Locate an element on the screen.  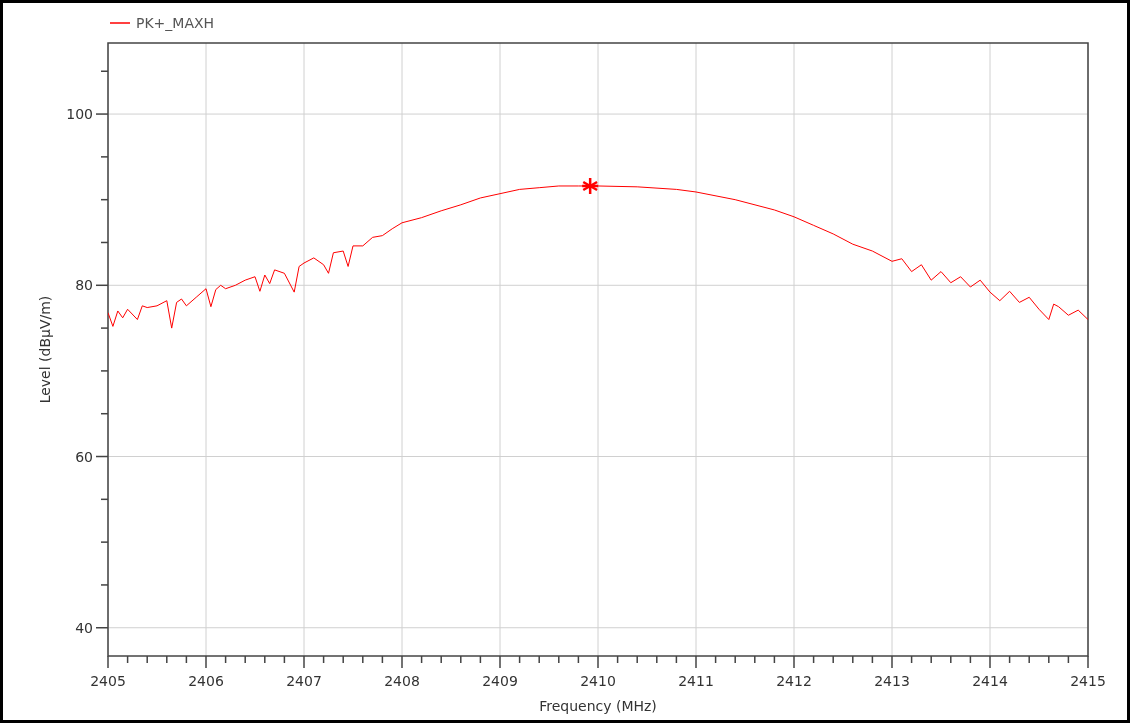
x-tick-label: 2406 is located at coordinates (206, 681).